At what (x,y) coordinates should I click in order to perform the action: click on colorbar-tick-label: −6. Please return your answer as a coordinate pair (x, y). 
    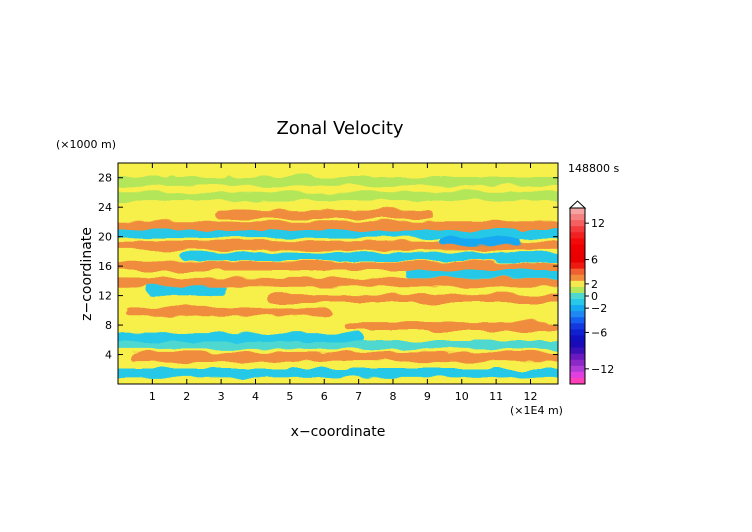
    Looking at the image, I should click on (599, 332).